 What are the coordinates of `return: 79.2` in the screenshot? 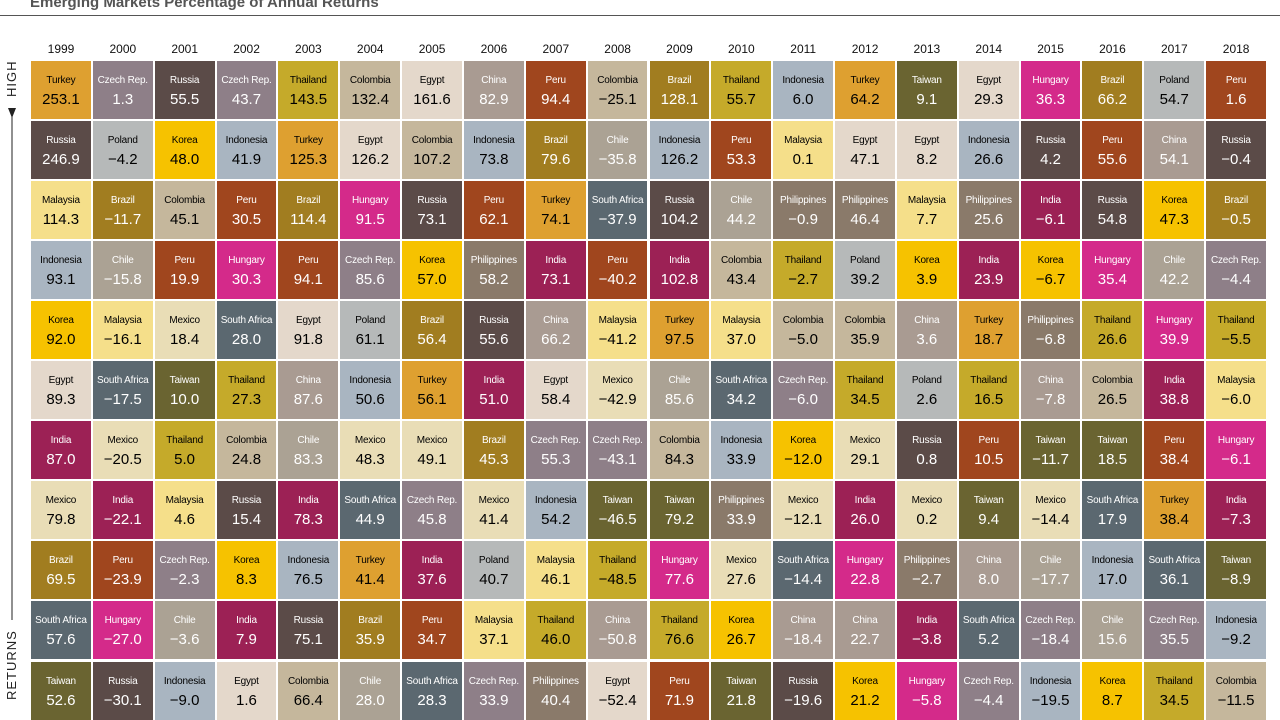 It's located at (679, 520).